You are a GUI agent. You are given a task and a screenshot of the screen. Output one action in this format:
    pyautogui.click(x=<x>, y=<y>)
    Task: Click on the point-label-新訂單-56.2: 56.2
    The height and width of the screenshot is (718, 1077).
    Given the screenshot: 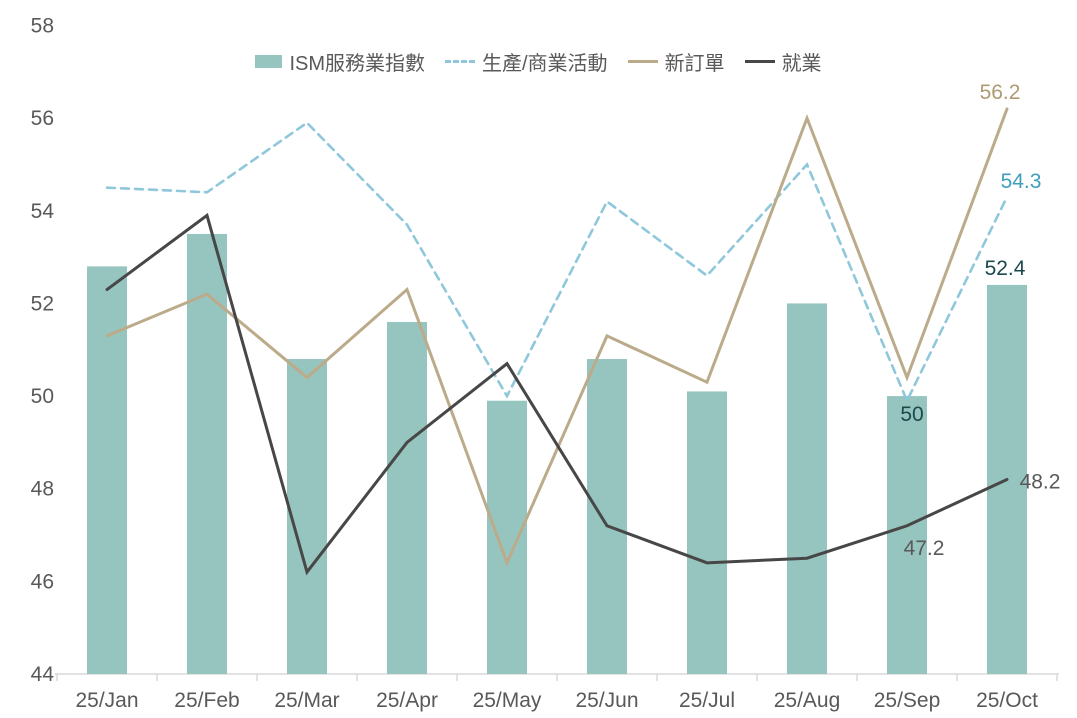 What is the action you would take?
    pyautogui.click(x=1000, y=92)
    